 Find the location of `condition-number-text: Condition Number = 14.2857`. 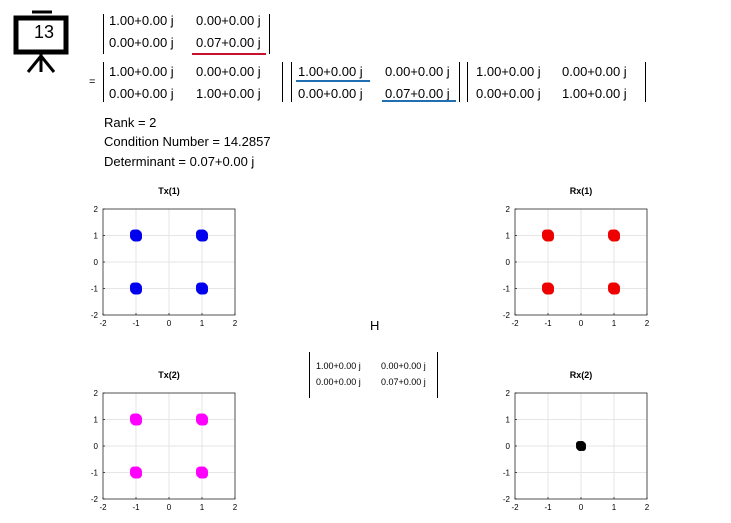

condition-number-text: Condition Number = 14.2857 is located at coordinates (187, 141).